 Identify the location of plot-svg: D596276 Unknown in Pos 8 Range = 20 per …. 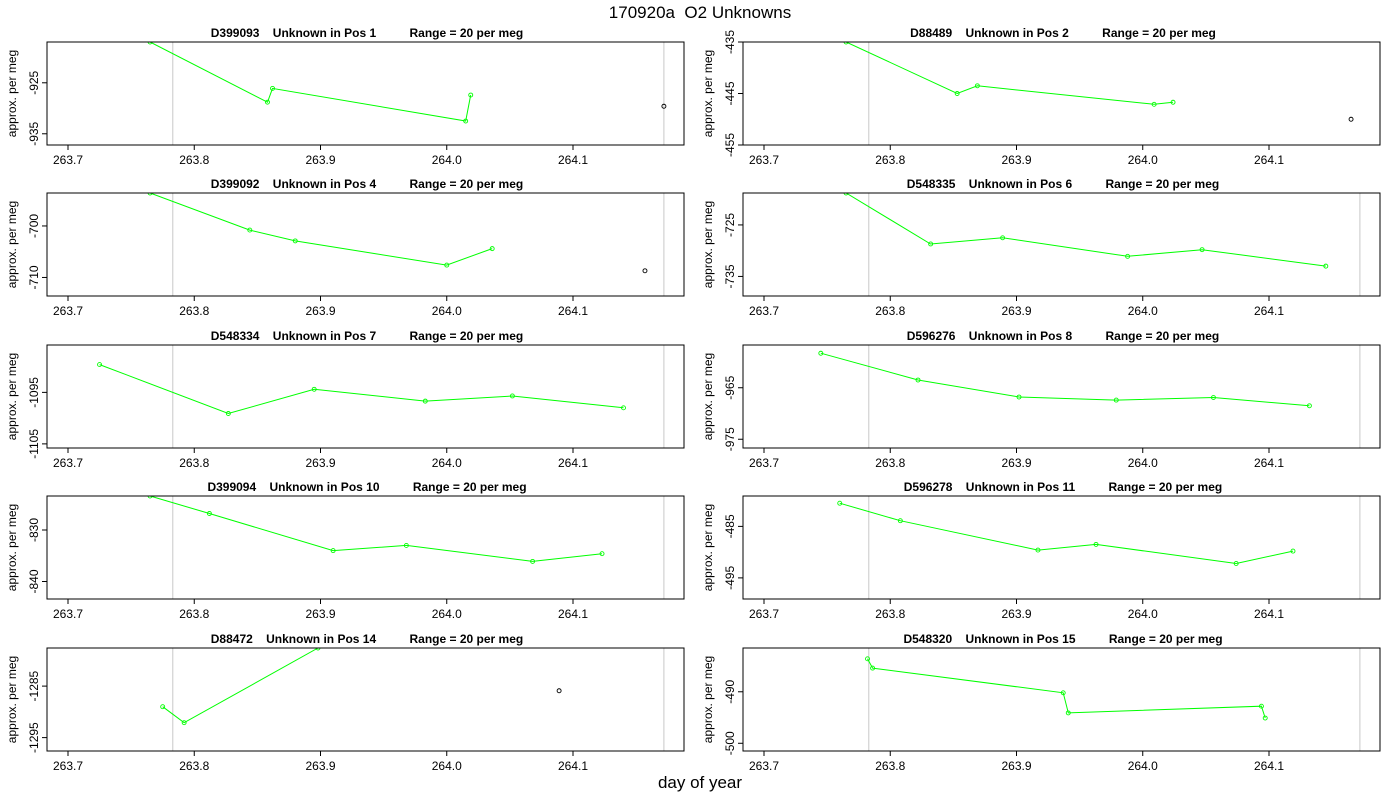
(1041, 399).